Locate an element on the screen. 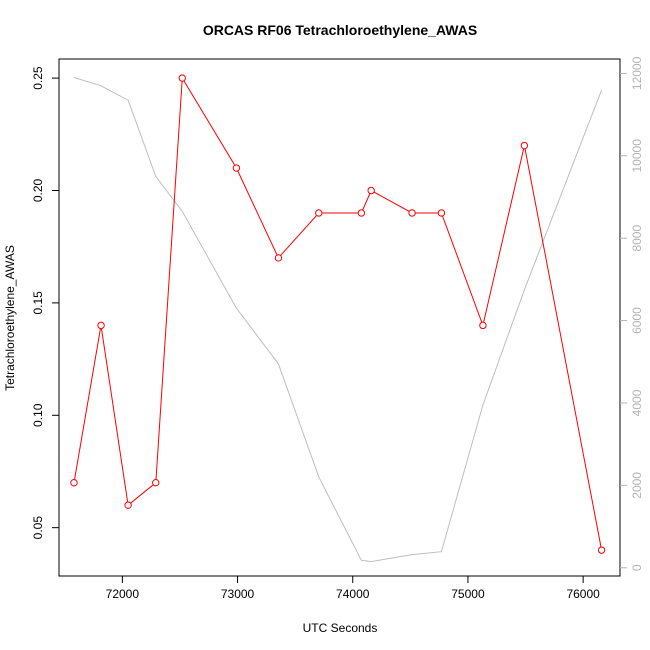 The image size is (650, 650). y2-tick-label-0: 0 is located at coordinates (637, 567).